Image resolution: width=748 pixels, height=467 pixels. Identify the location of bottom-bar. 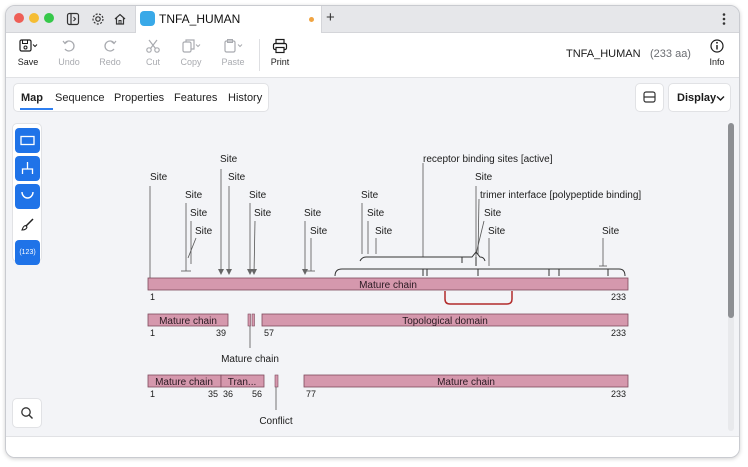
(372, 446).